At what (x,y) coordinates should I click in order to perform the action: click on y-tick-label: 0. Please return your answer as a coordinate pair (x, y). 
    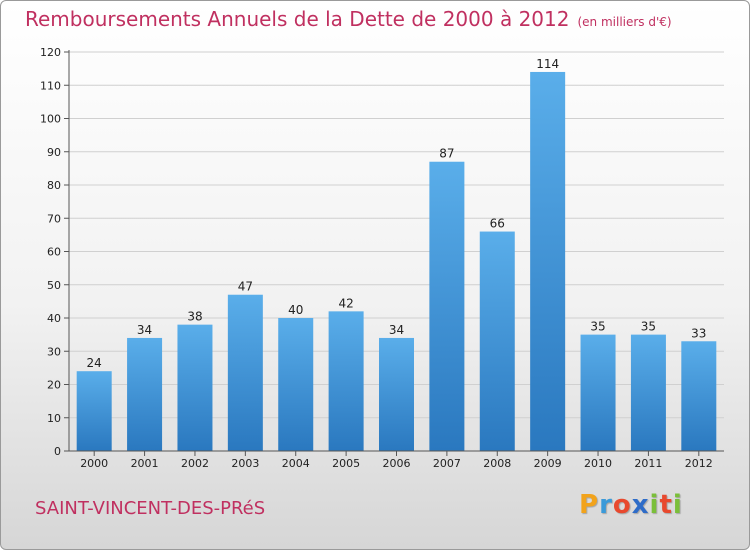
    Looking at the image, I should click on (57, 451).